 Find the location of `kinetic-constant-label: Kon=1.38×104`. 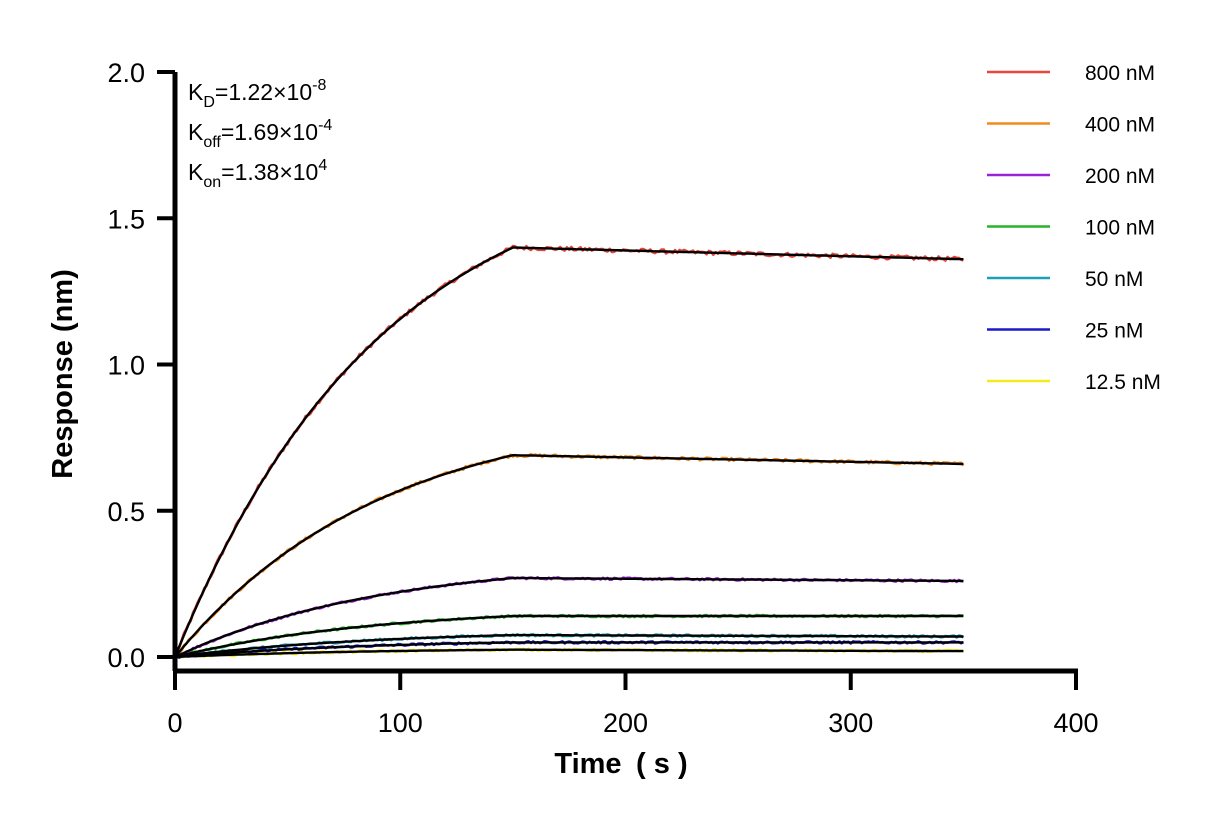

kinetic-constant-label: Kon=1.38×104 is located at coordinates (257, 174).